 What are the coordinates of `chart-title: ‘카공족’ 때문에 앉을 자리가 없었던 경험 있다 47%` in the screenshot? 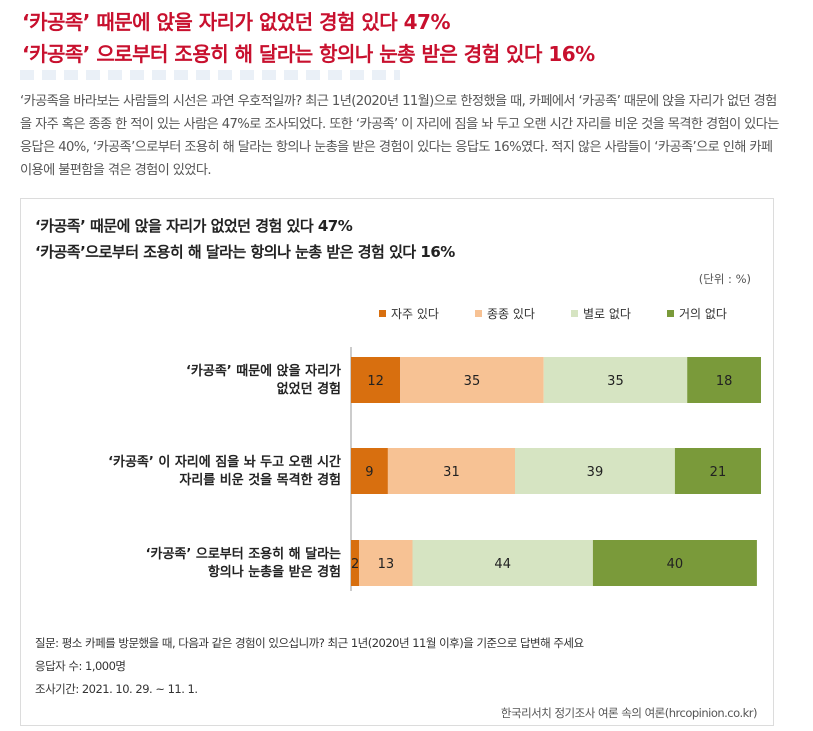 It's located at (194, 226).